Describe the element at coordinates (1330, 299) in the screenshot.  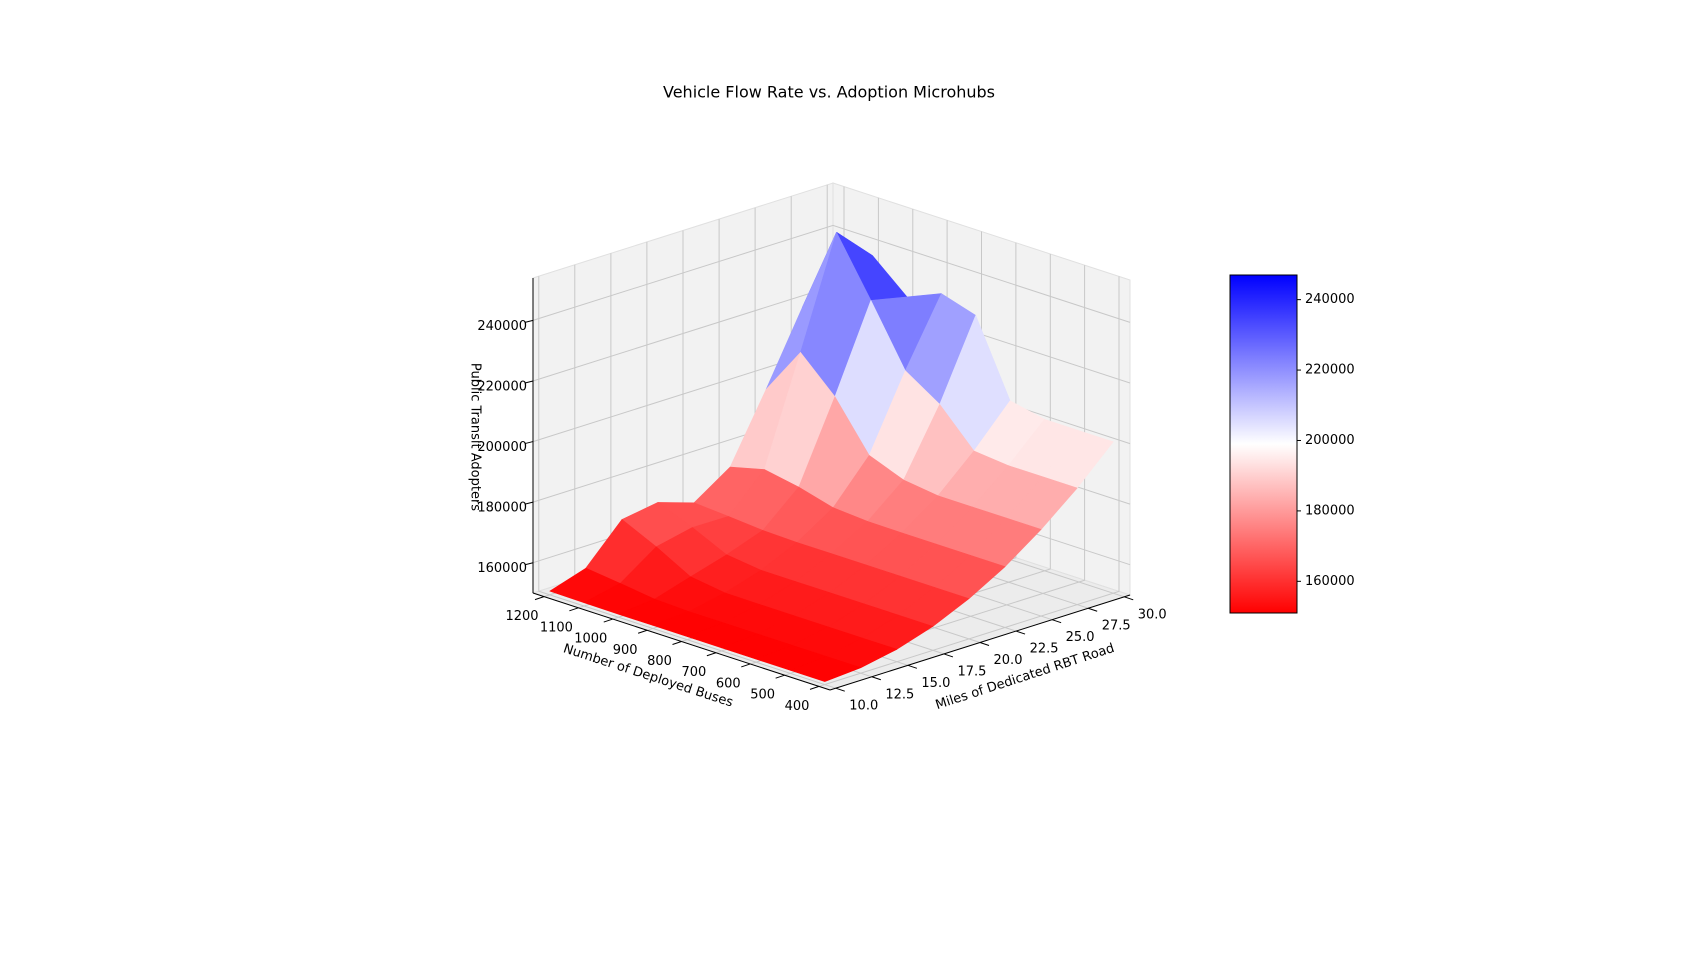
I see `colorbar-tick-label: 240000` at that location.